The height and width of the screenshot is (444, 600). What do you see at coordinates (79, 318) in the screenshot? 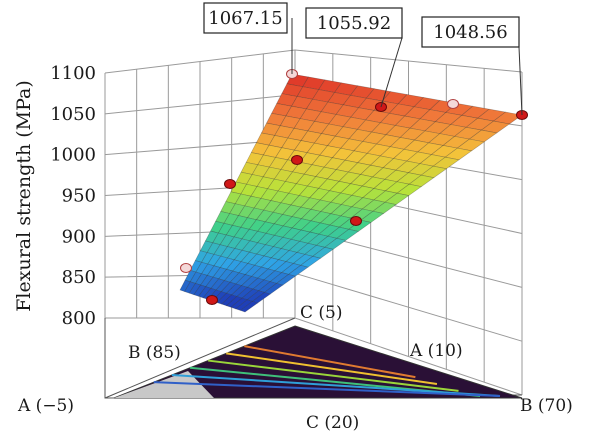
I see `z-tick-label: 800` at bounding box center [79, 318].